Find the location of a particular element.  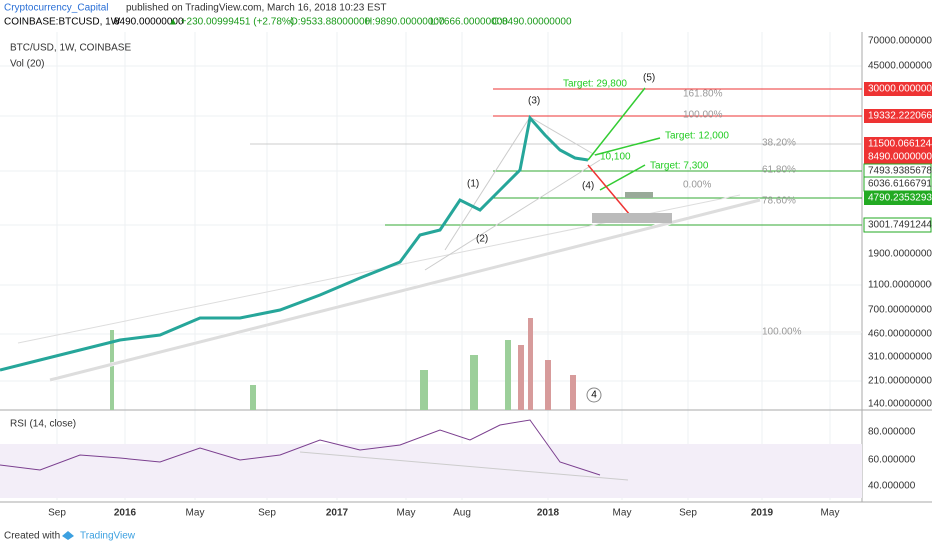

badge is located at coordinates (594, 395).